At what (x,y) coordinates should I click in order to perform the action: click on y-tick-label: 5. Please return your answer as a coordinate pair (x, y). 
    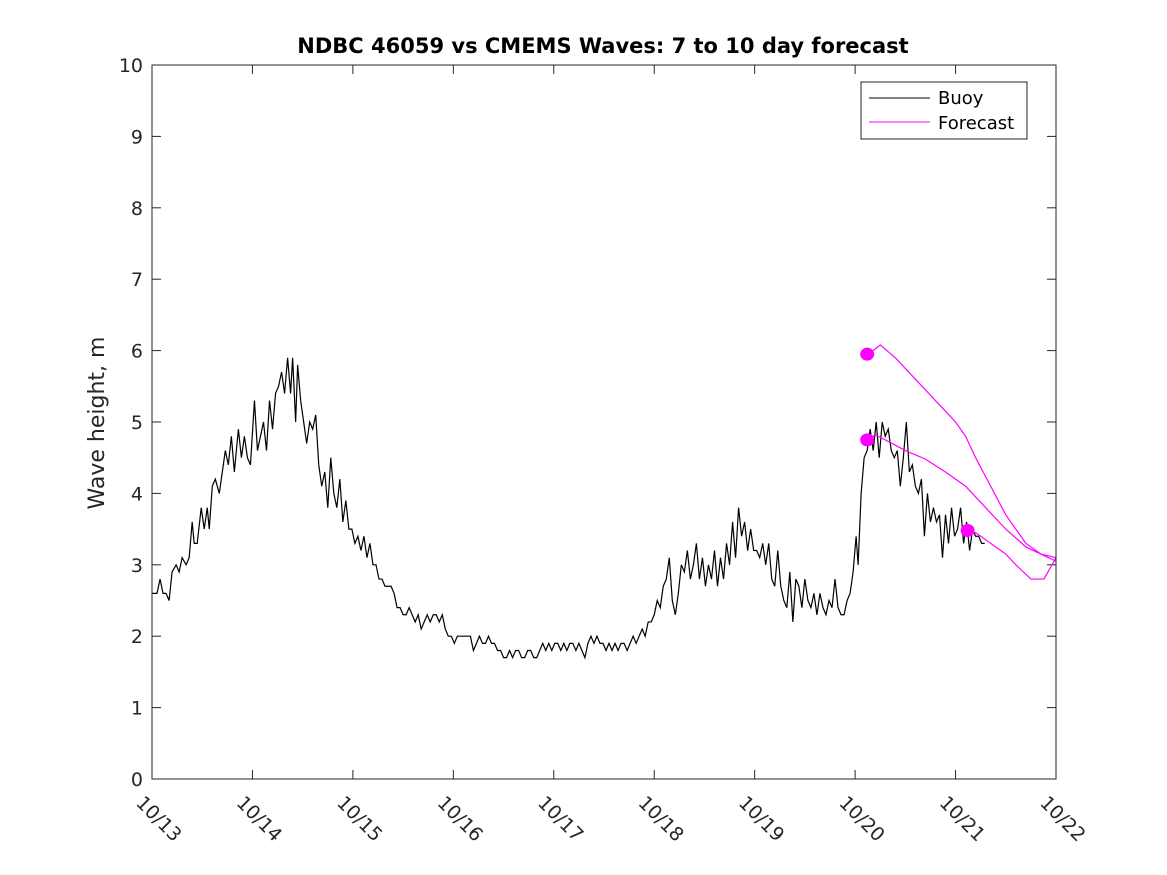
    Looking at the image, I should click on (137, 423).